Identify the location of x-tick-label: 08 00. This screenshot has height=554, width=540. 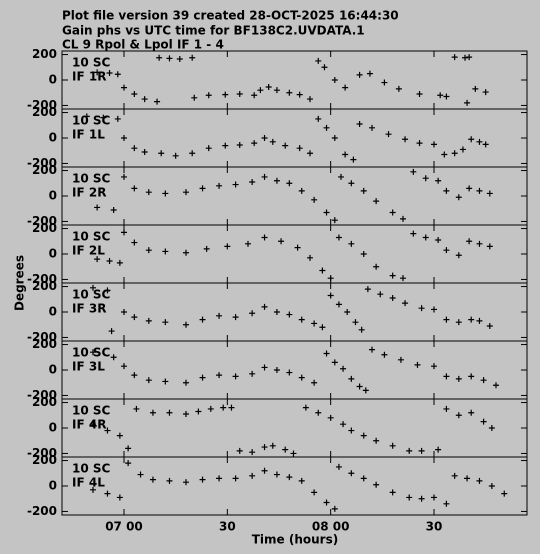
(331, 527).